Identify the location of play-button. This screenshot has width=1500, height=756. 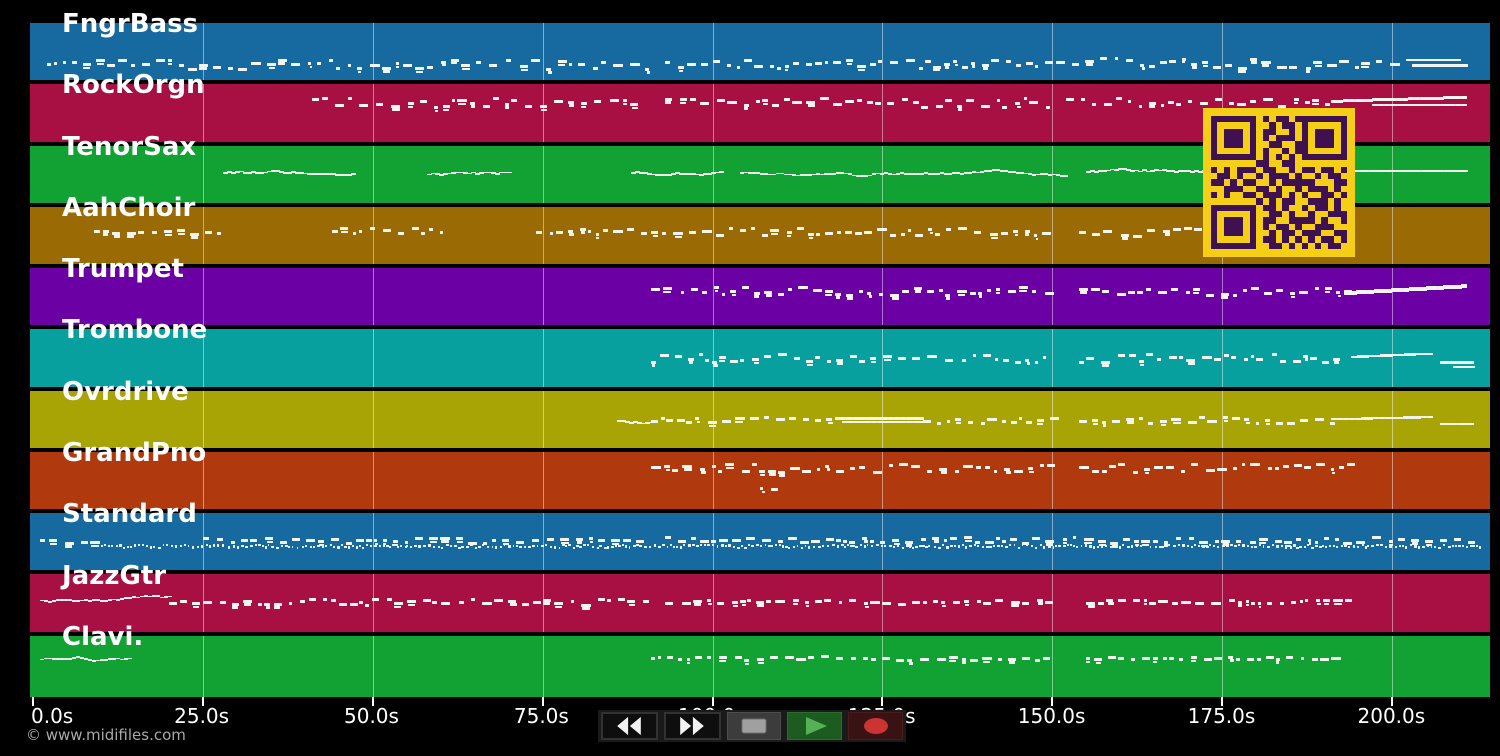
(815, 726).